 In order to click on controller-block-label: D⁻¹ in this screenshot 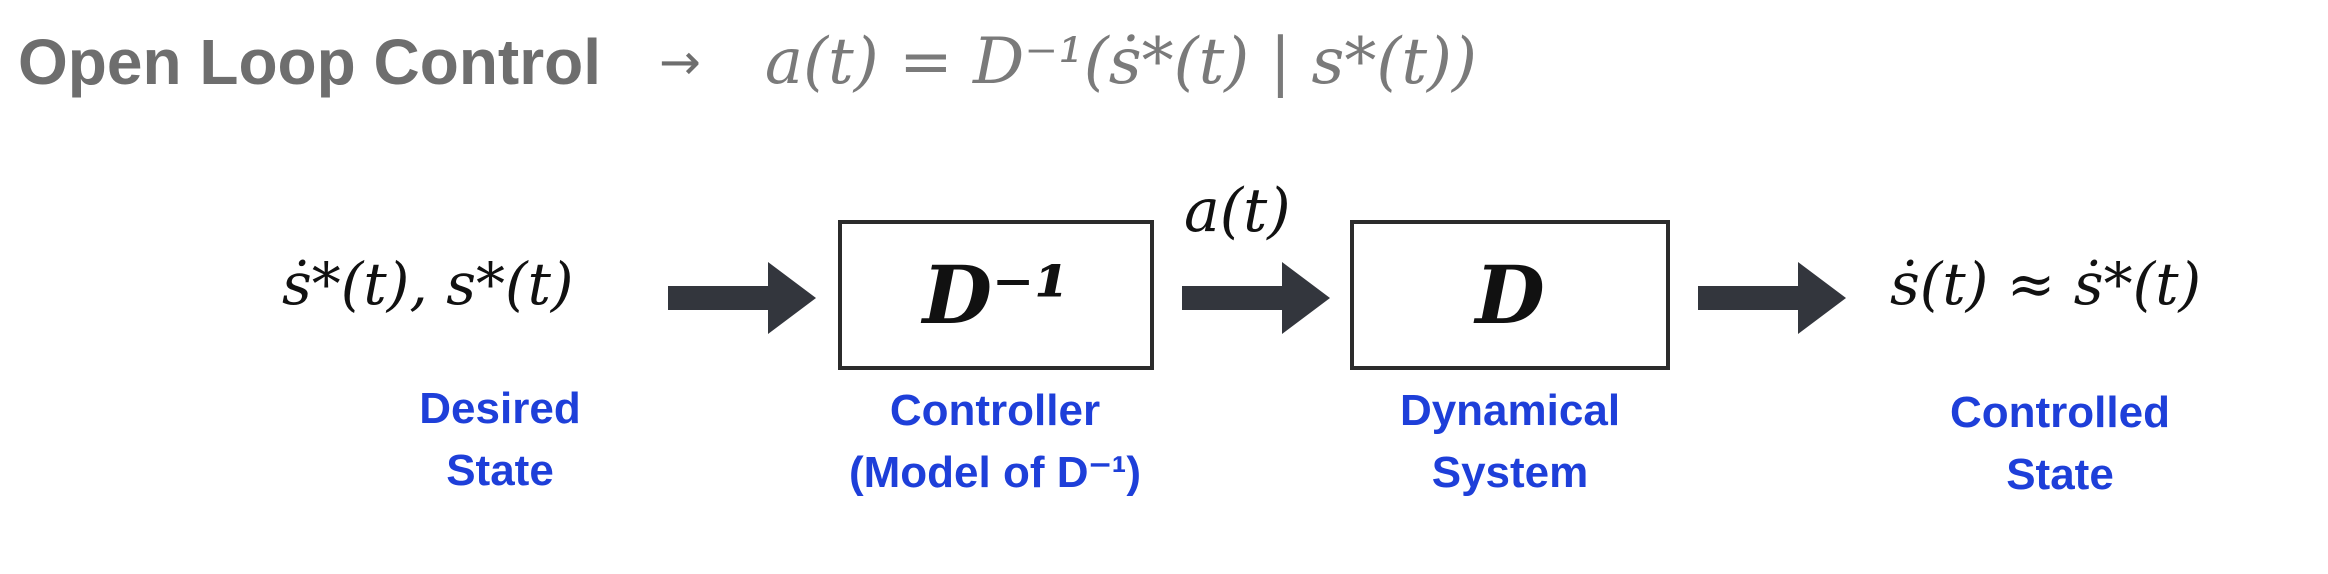, I will do `click(996, 295)`.